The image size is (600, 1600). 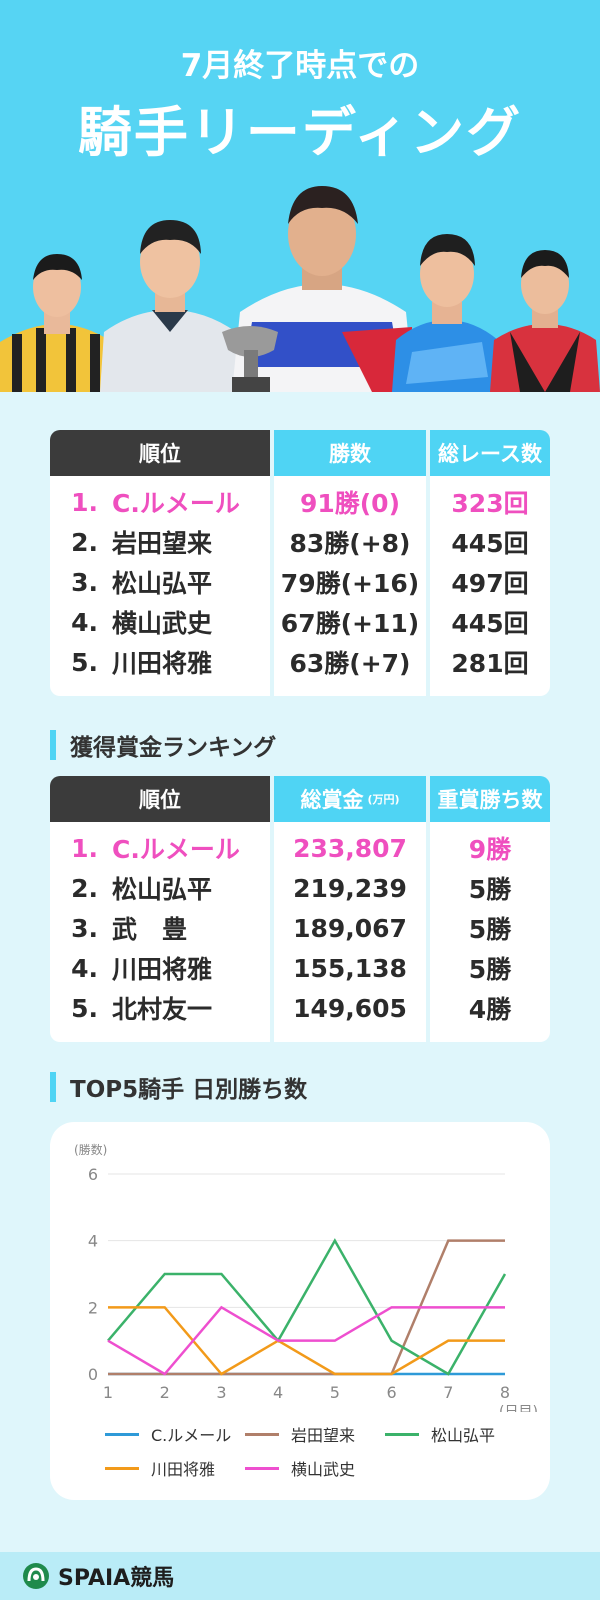 I want to click on prize-cell: 233,807, so click(x=350, y=848).